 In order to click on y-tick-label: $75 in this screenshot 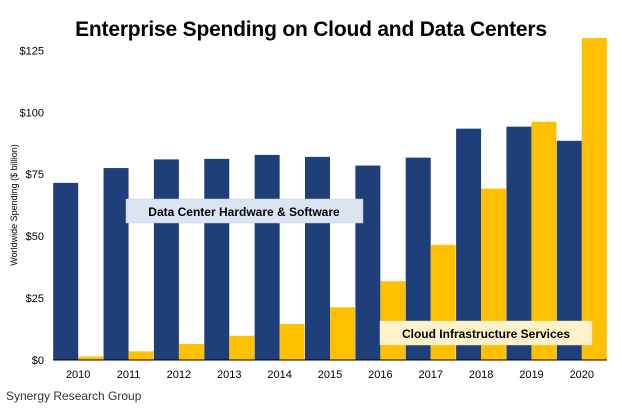, I will do `click(35, 175)`.